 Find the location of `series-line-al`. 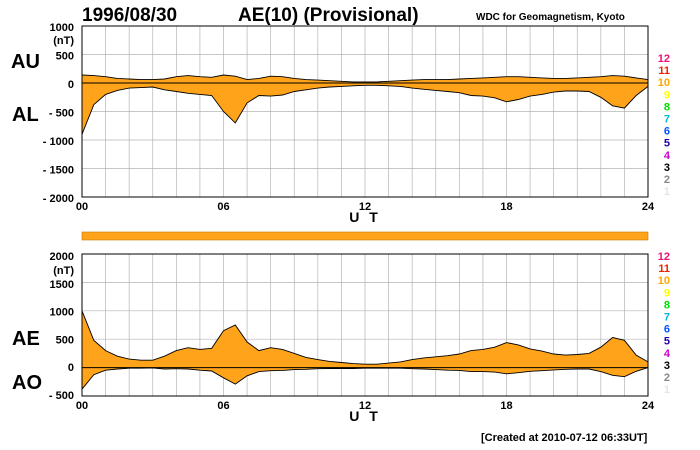

series-line-al is located at coordinates (365, 109).